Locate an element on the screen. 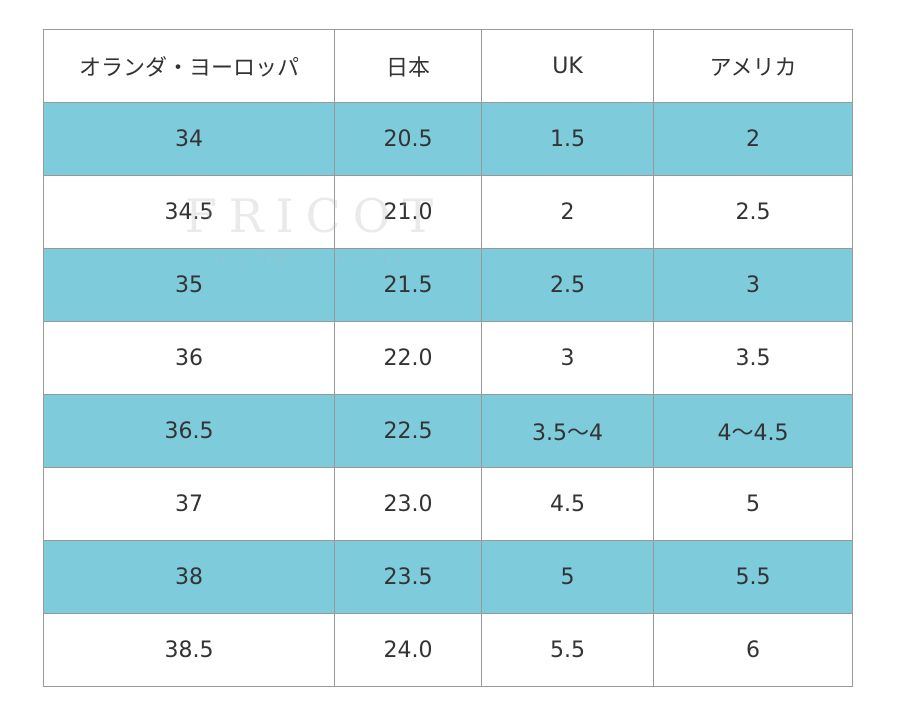 This screenshot has width=907, height=720. table-row: 37 23.0 4.5 5 is located at coordinates (448, 504).